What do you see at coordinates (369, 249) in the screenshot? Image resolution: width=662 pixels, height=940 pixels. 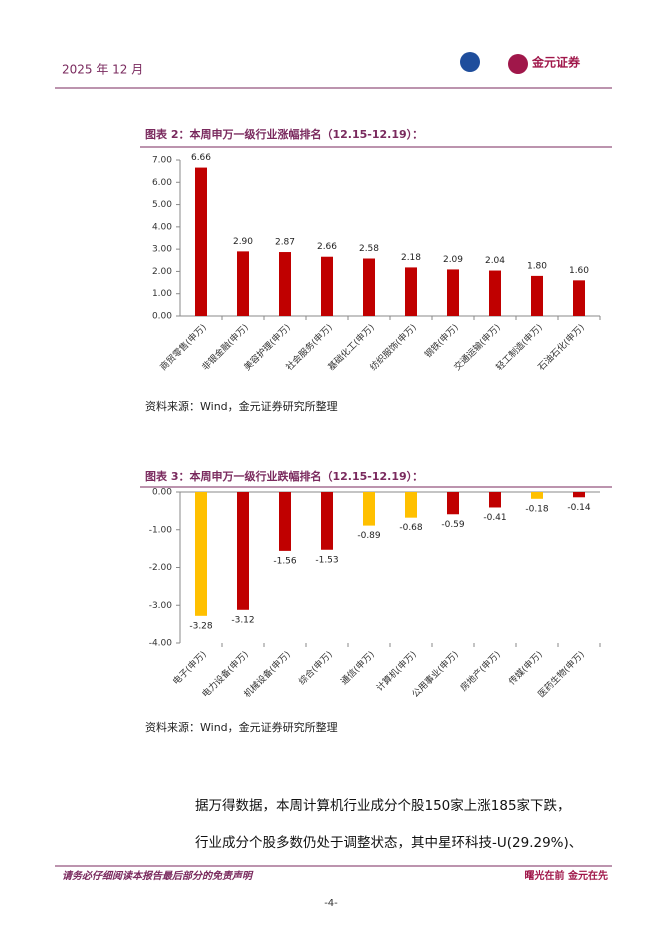 I see `value-label: 2.58` at bounding box center [369, 249].